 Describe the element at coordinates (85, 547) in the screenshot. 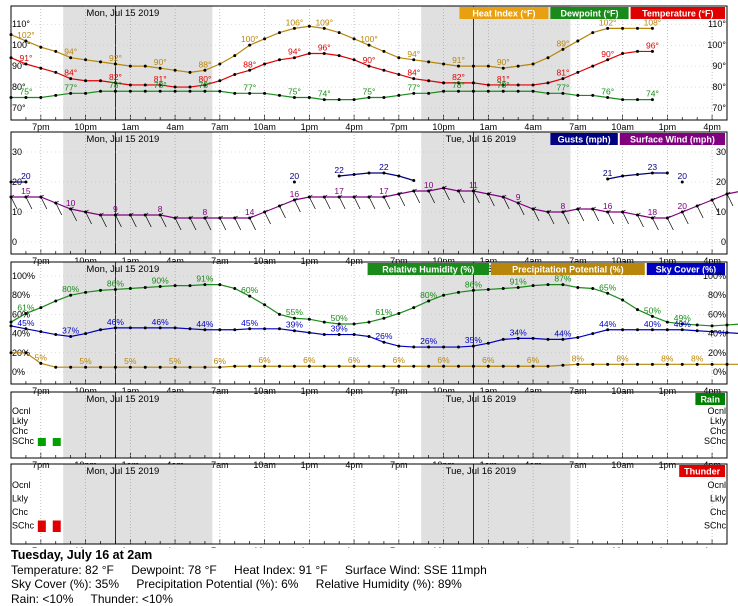

I see `x-tick-label: 10pm` at that location.